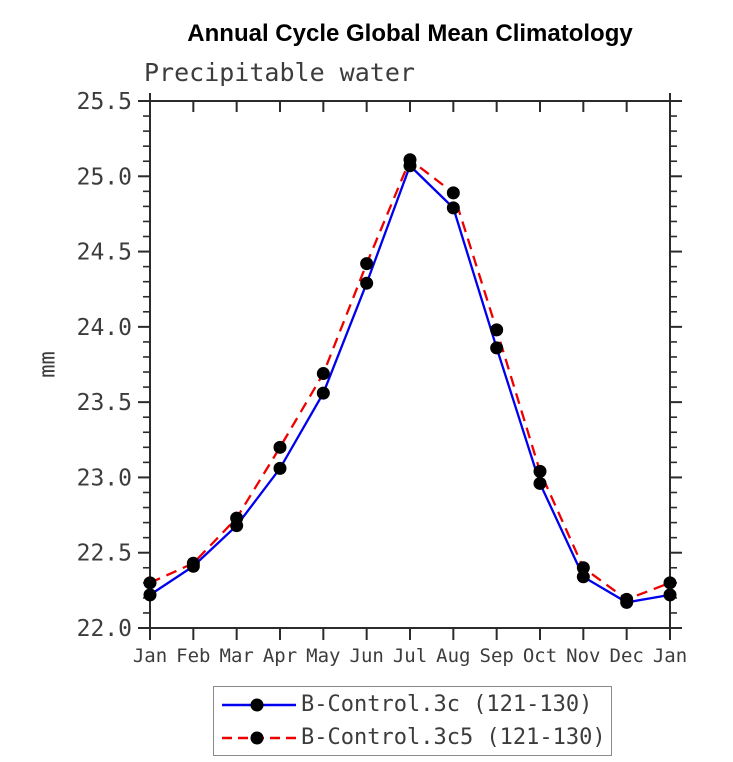  I want to click on legend-item-b-control-3c: B-Control.3c (121-130), so click(415, 704).